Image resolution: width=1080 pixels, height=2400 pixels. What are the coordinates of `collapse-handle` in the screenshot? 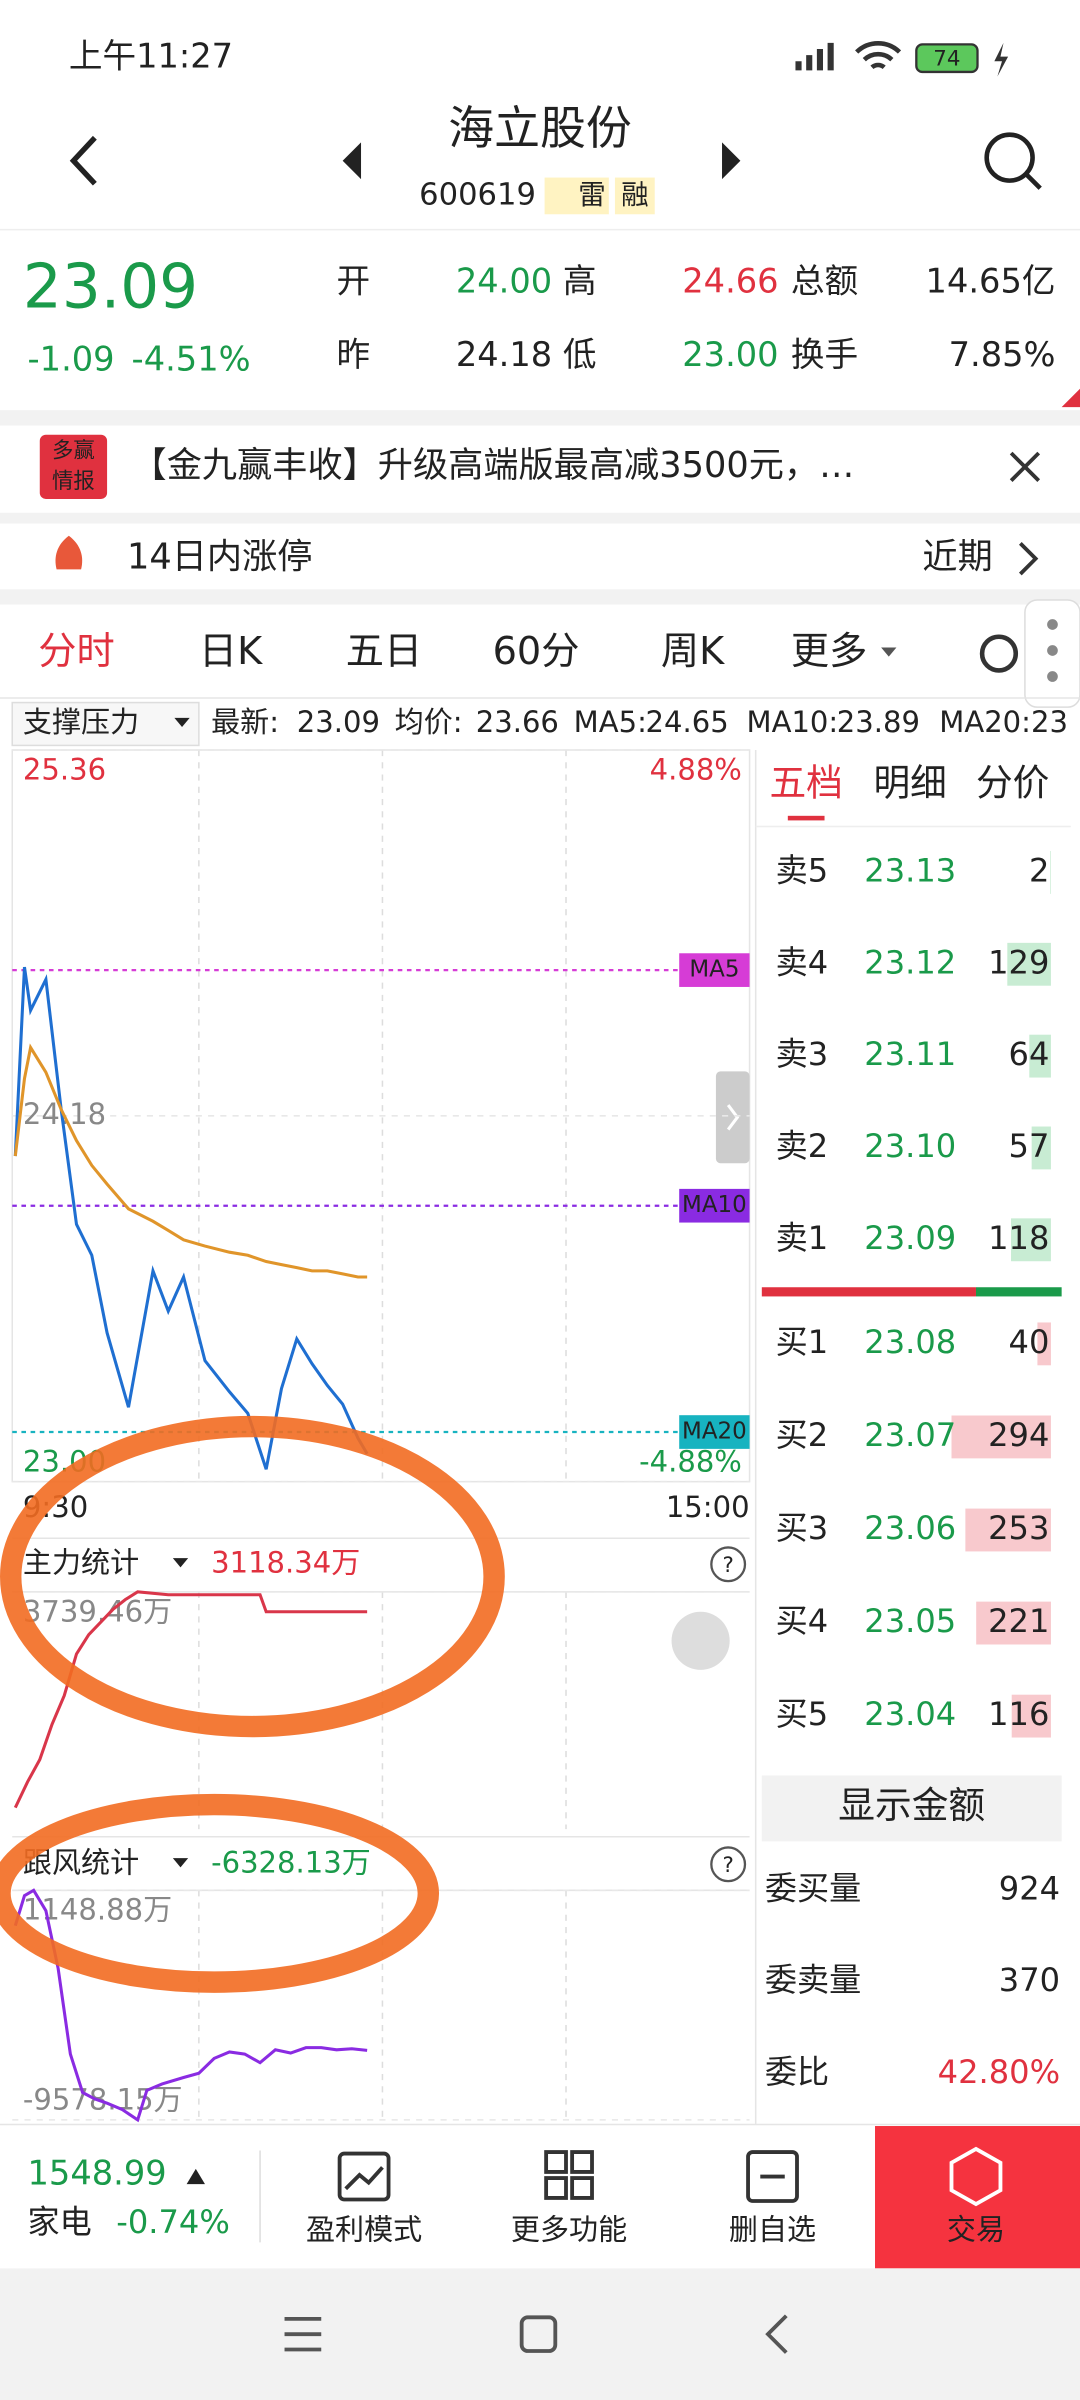 It's located at (732, 1117).